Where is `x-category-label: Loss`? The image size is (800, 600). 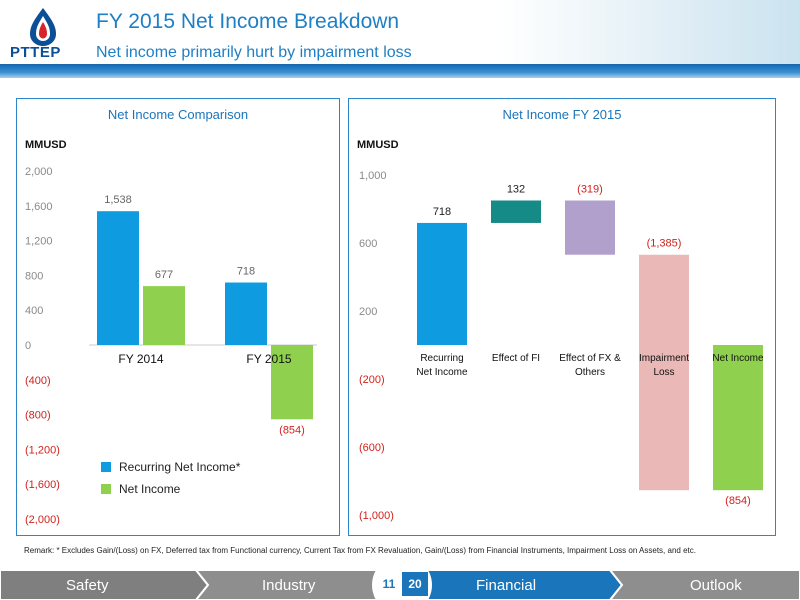 x-category-label: Loss is located at coordinates (663, 372).